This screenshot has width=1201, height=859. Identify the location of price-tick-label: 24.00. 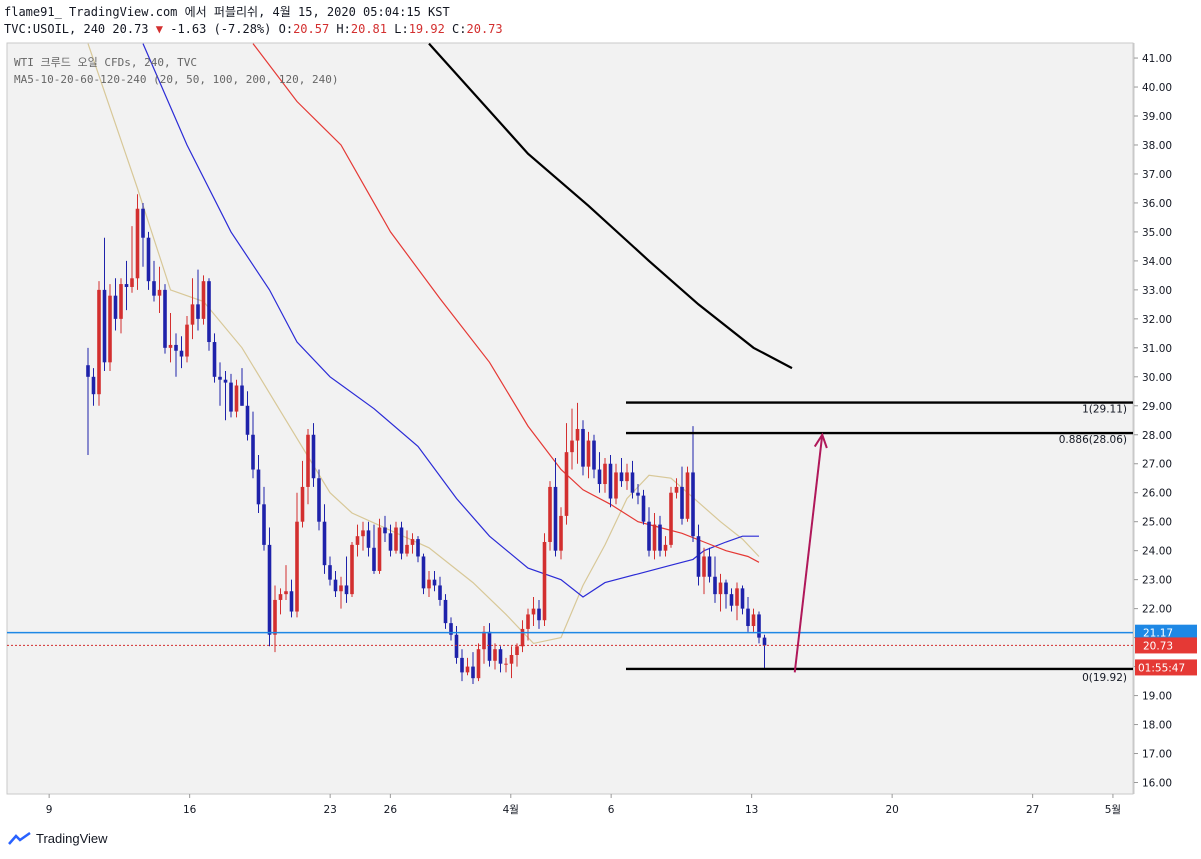
(1157, 552).